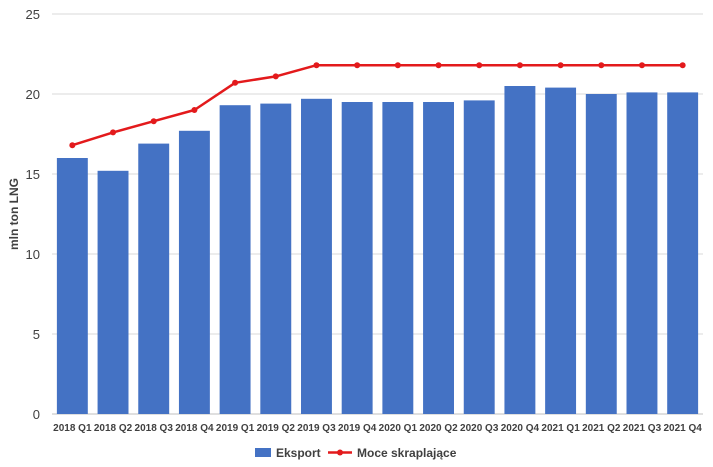 The height and width of the screenshot is (467, 713). Describe the element at coordinates (14, 214) in the screenshot. I see `y-axis-label: mln ton LNG` at that location.